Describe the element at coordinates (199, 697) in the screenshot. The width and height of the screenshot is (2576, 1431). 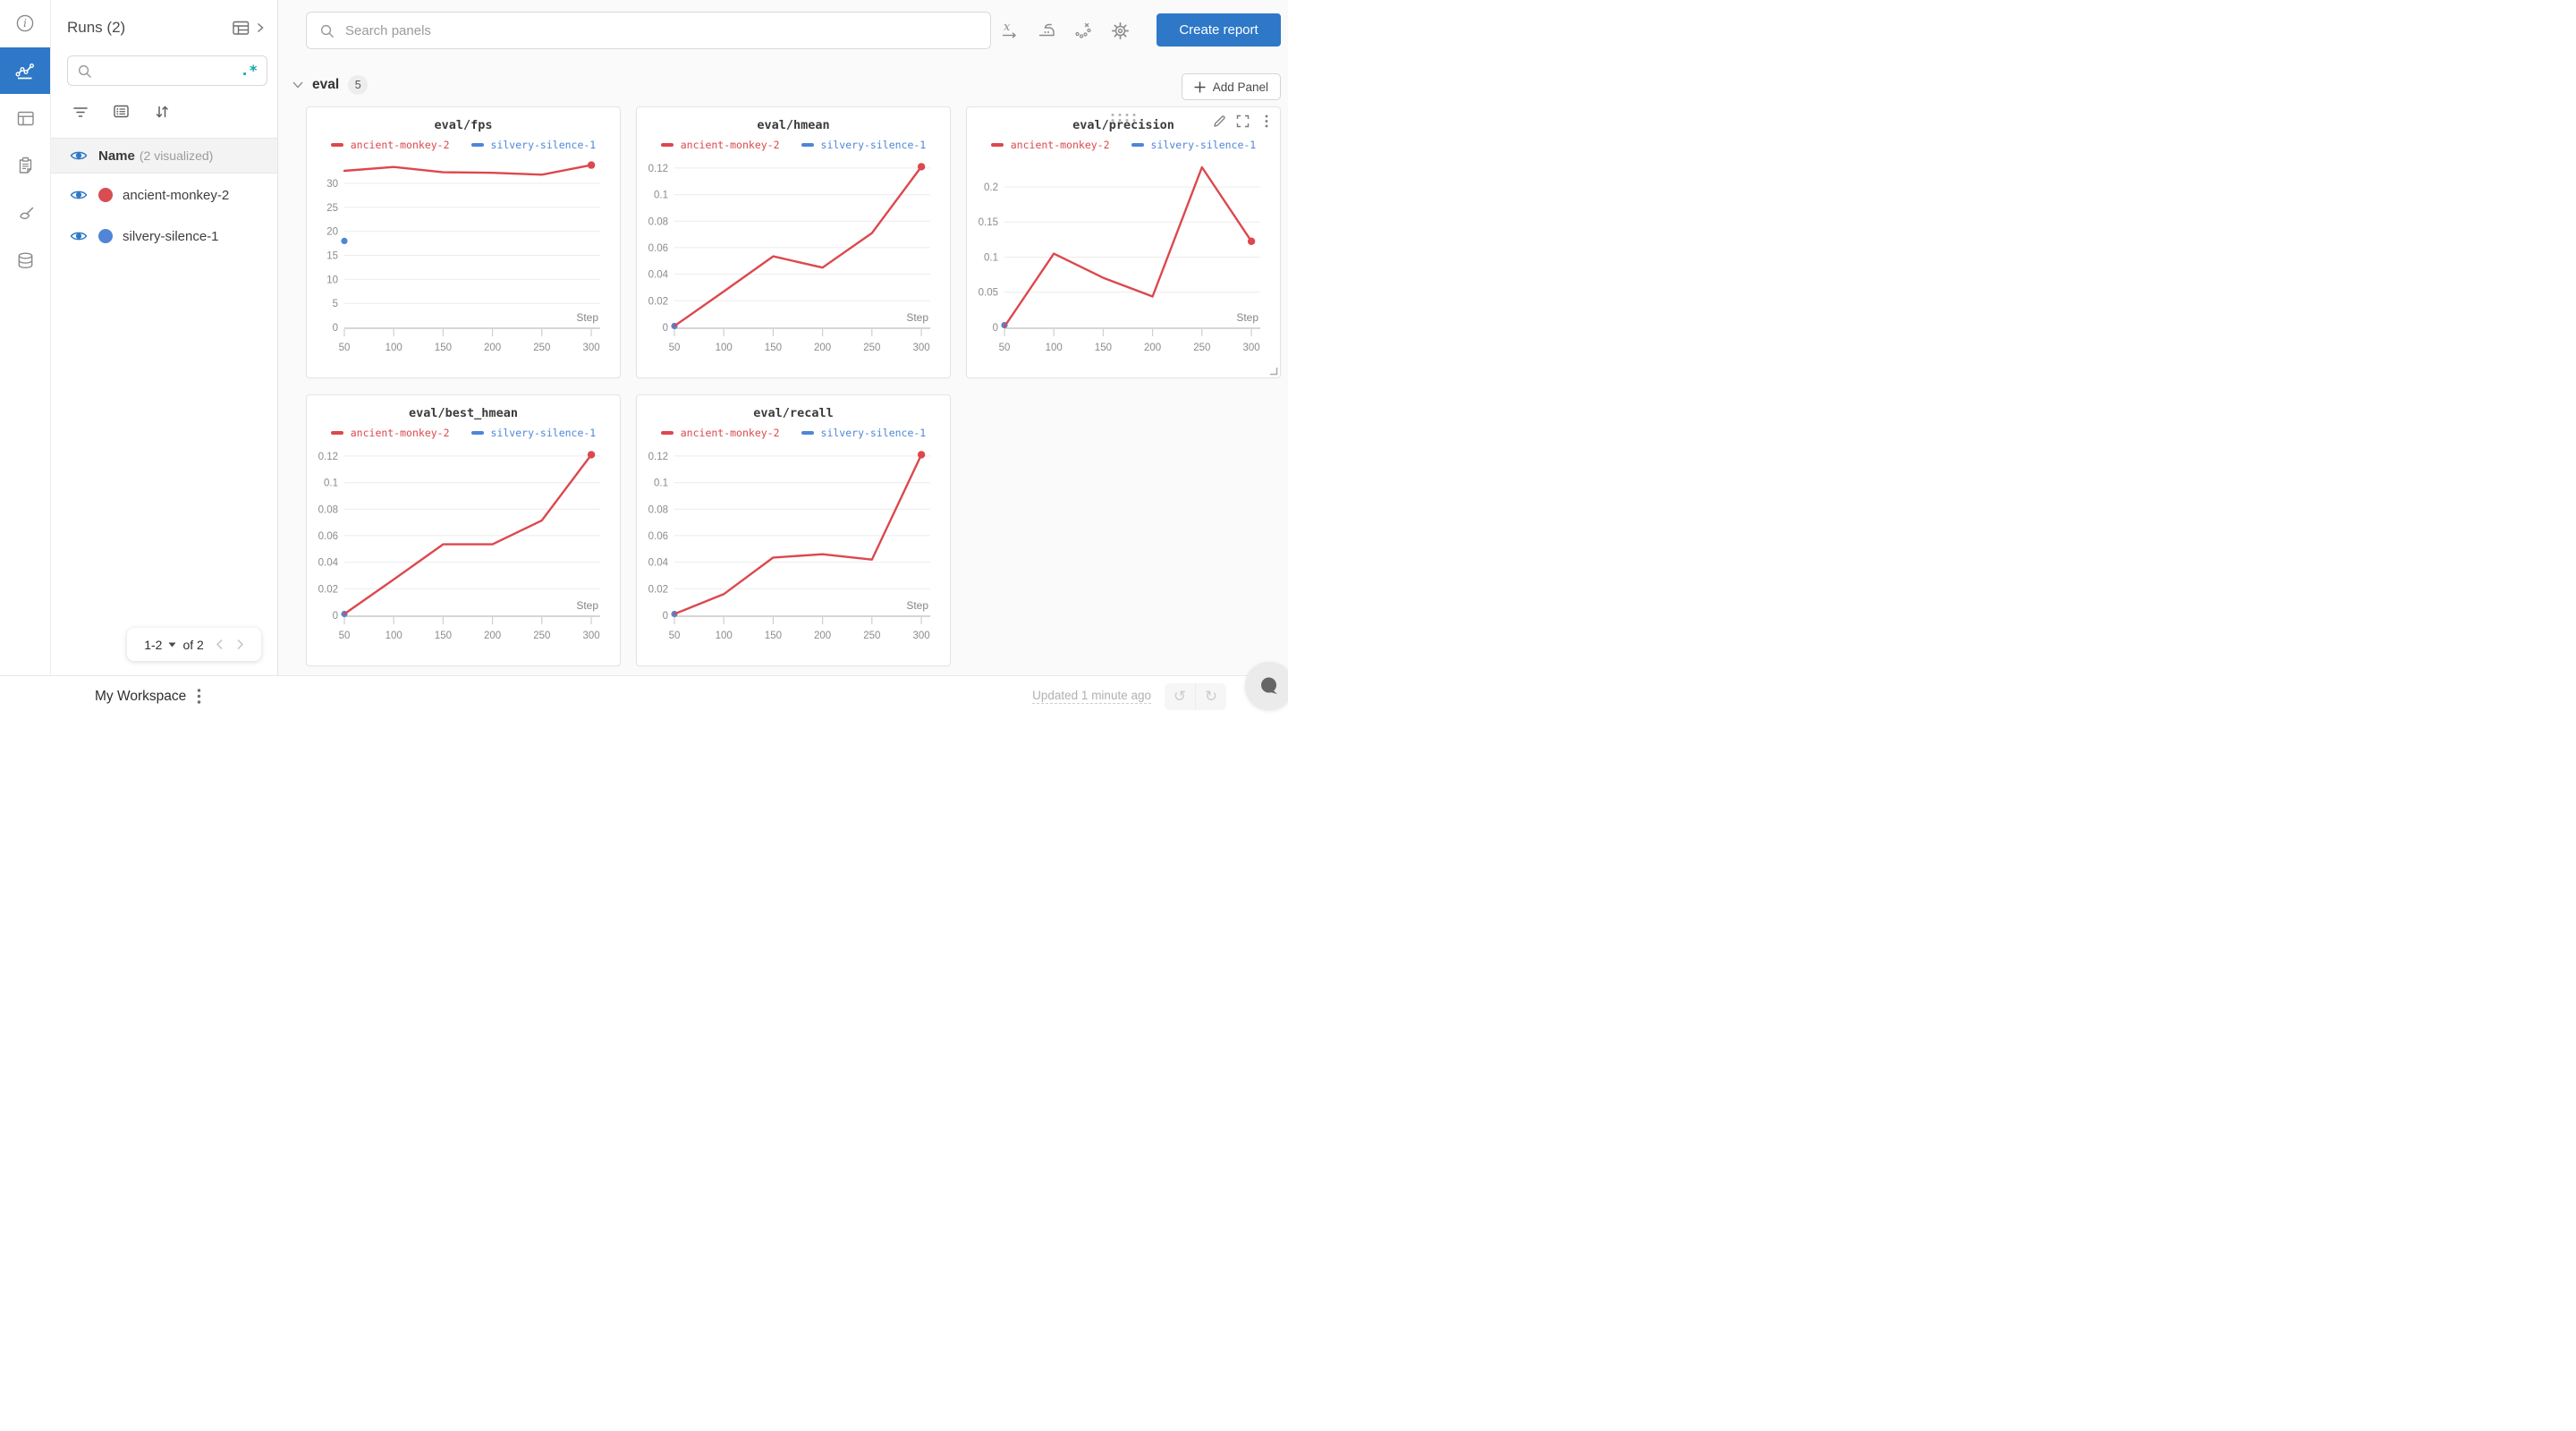
I see `workspace-menu-icon` at that location.